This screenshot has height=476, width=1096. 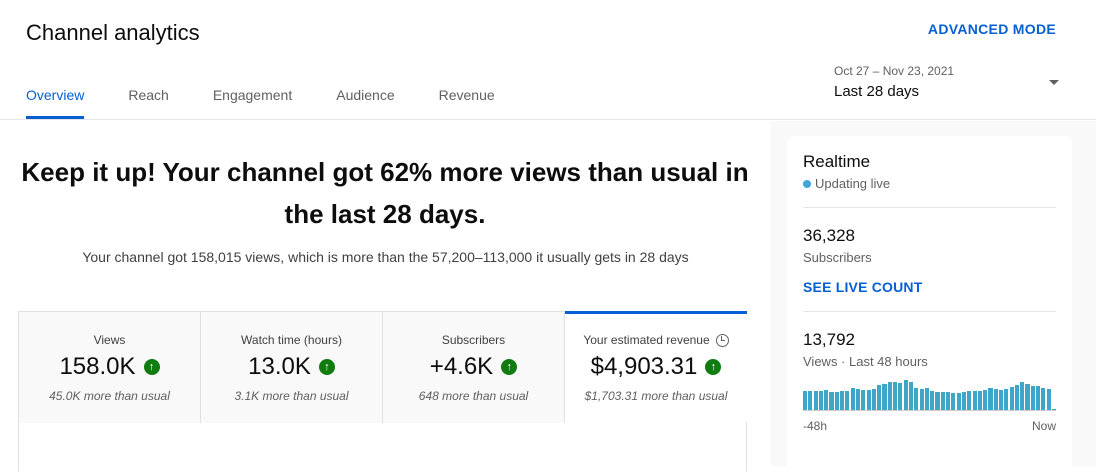 I want to click on page-title: Channel analytics, so click(x=113, y=32).